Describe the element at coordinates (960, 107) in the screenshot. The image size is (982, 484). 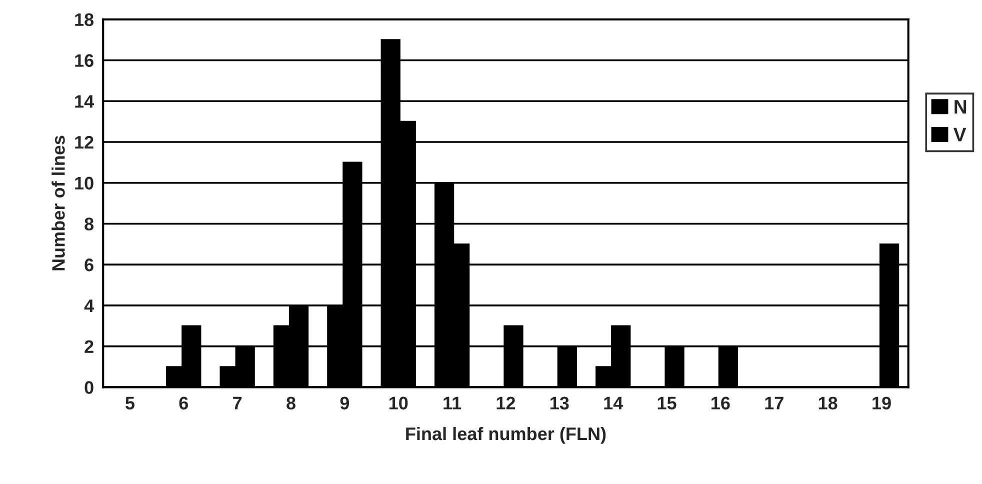
I see `legend-label: N` at that location.